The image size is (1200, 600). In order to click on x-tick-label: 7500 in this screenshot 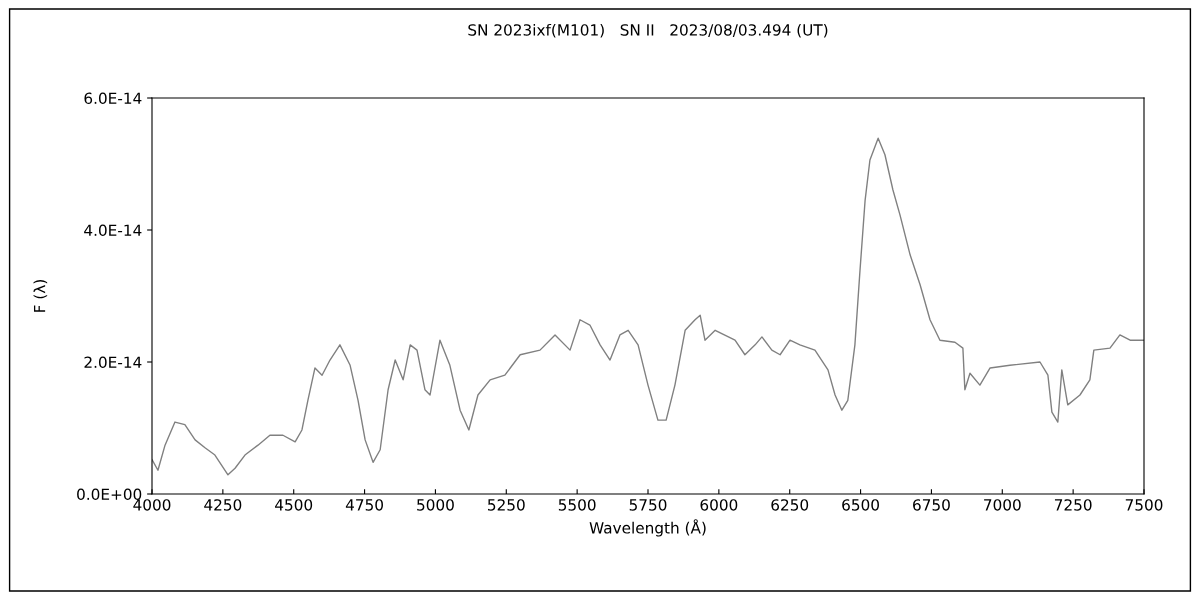, I will do `click(1144, 505)`.